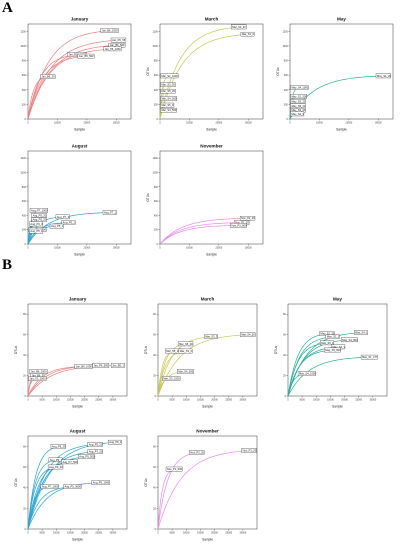  I want to click on series-label: Jan_B6_3, so click(38, 376).